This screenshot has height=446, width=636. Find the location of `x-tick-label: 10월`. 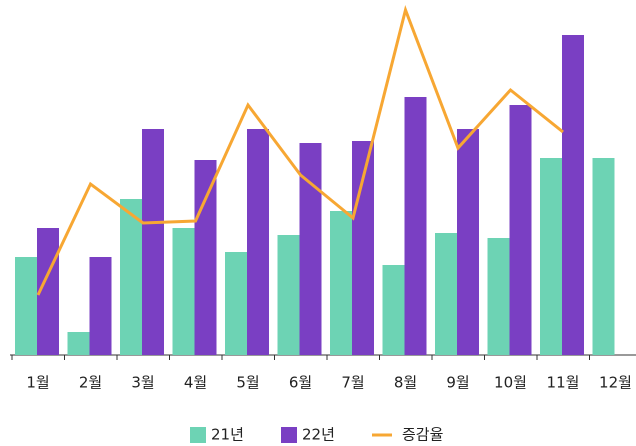

x-tick-label: 10월 is located at coordinates (510, 383).